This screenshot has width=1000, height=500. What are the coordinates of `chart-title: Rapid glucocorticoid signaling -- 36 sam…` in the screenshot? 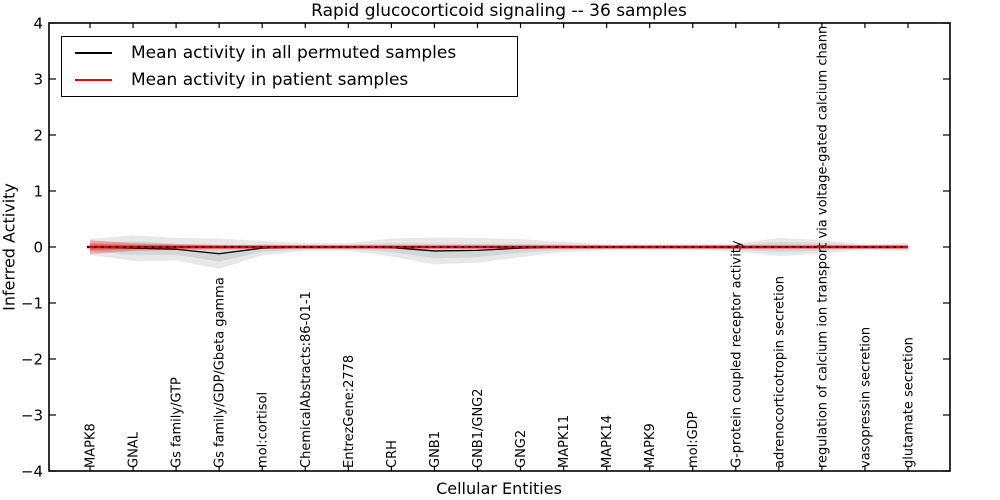 It's located at (499, 11).